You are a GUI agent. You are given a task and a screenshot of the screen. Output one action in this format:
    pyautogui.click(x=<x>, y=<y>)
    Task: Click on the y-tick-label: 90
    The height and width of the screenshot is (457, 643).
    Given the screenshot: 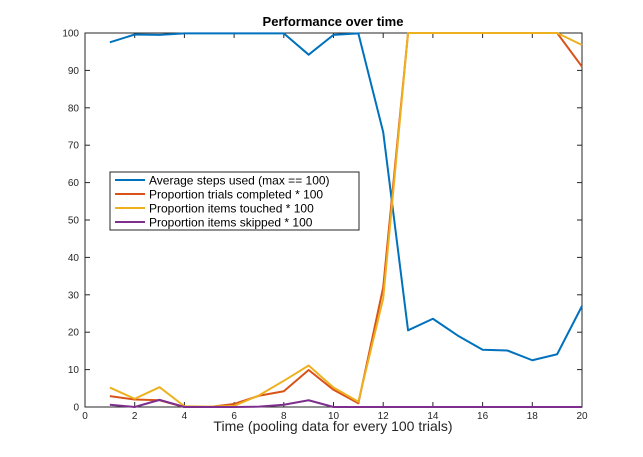 What is the action you would take?
    pyautogui.click(x=74, y=71)
    